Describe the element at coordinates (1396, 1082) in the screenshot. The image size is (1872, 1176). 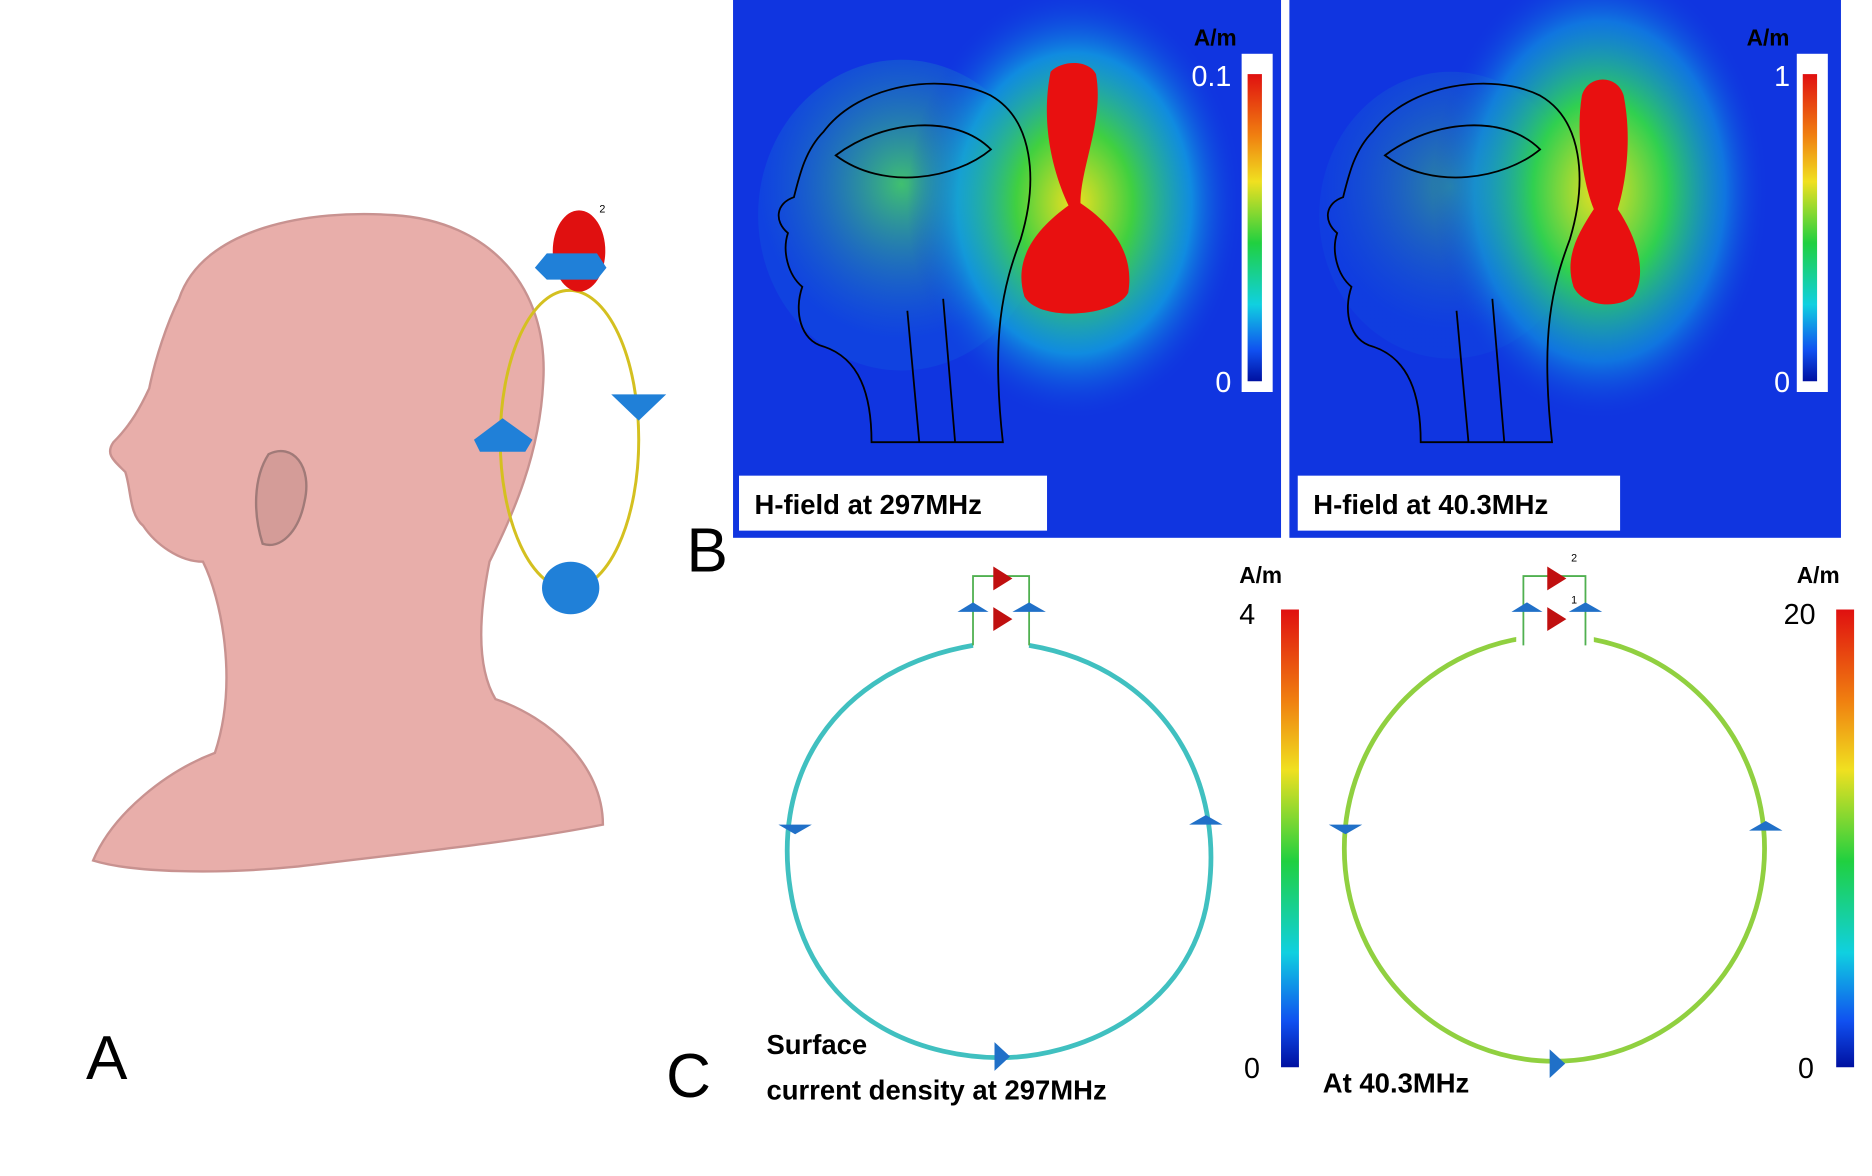
I see `map-caption: At 40.3MHz` at that location.